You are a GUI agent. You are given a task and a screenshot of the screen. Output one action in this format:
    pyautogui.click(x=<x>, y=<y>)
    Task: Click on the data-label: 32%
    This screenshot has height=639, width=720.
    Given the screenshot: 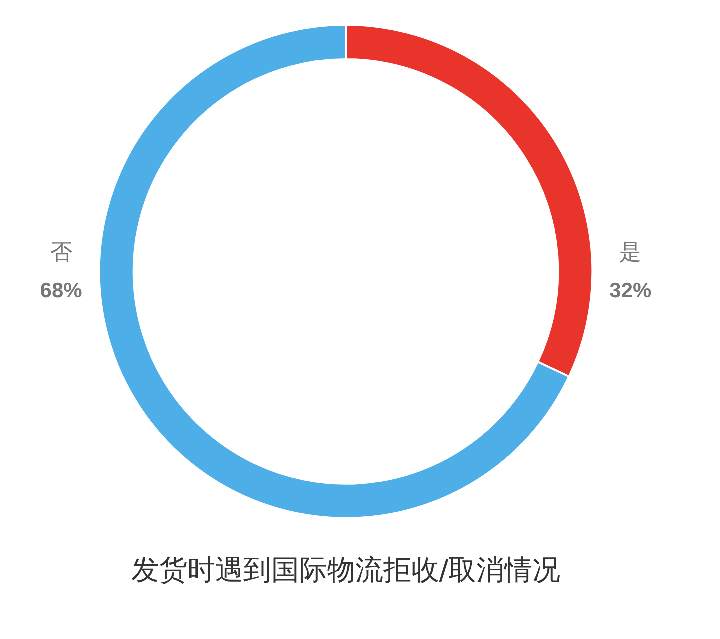 What is the action you would take?
    pyautogui.click(x=631, y=290)
    